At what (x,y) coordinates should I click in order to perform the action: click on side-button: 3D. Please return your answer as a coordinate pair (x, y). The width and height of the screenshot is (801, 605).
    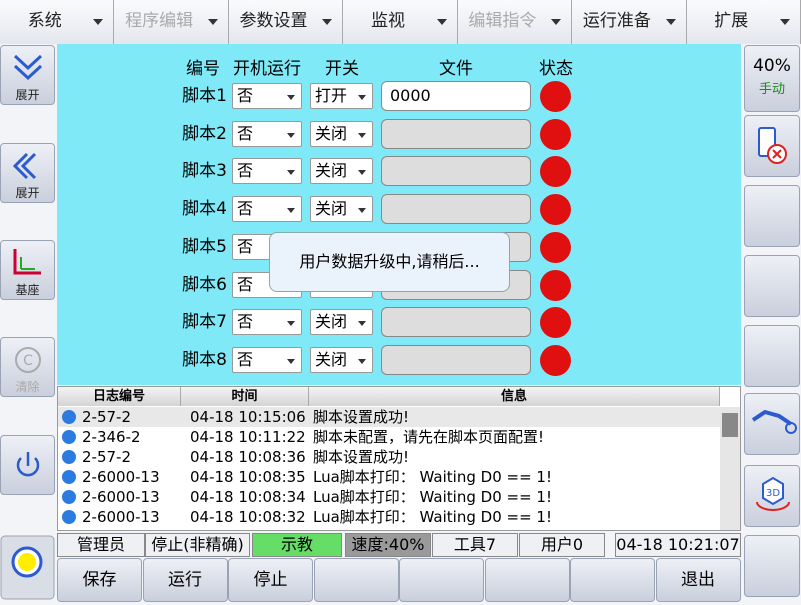
    Looking at the image, I should click on (772, 496).